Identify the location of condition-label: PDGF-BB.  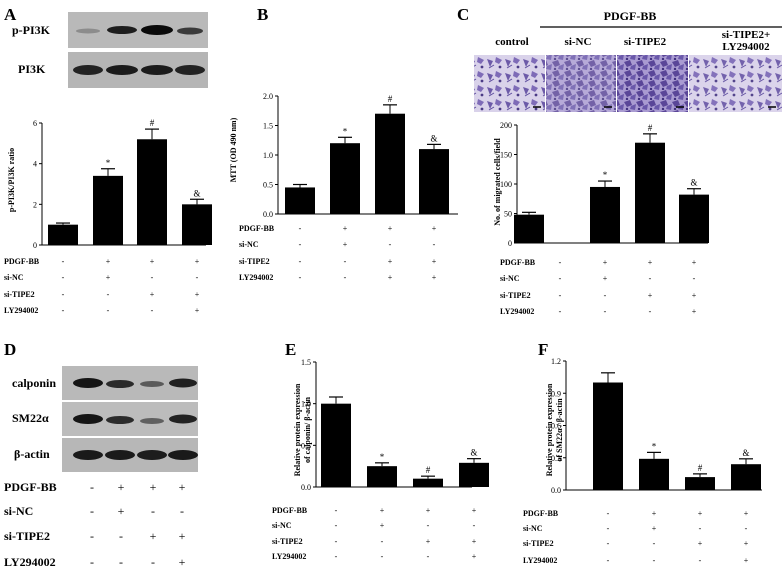
(257, 228).